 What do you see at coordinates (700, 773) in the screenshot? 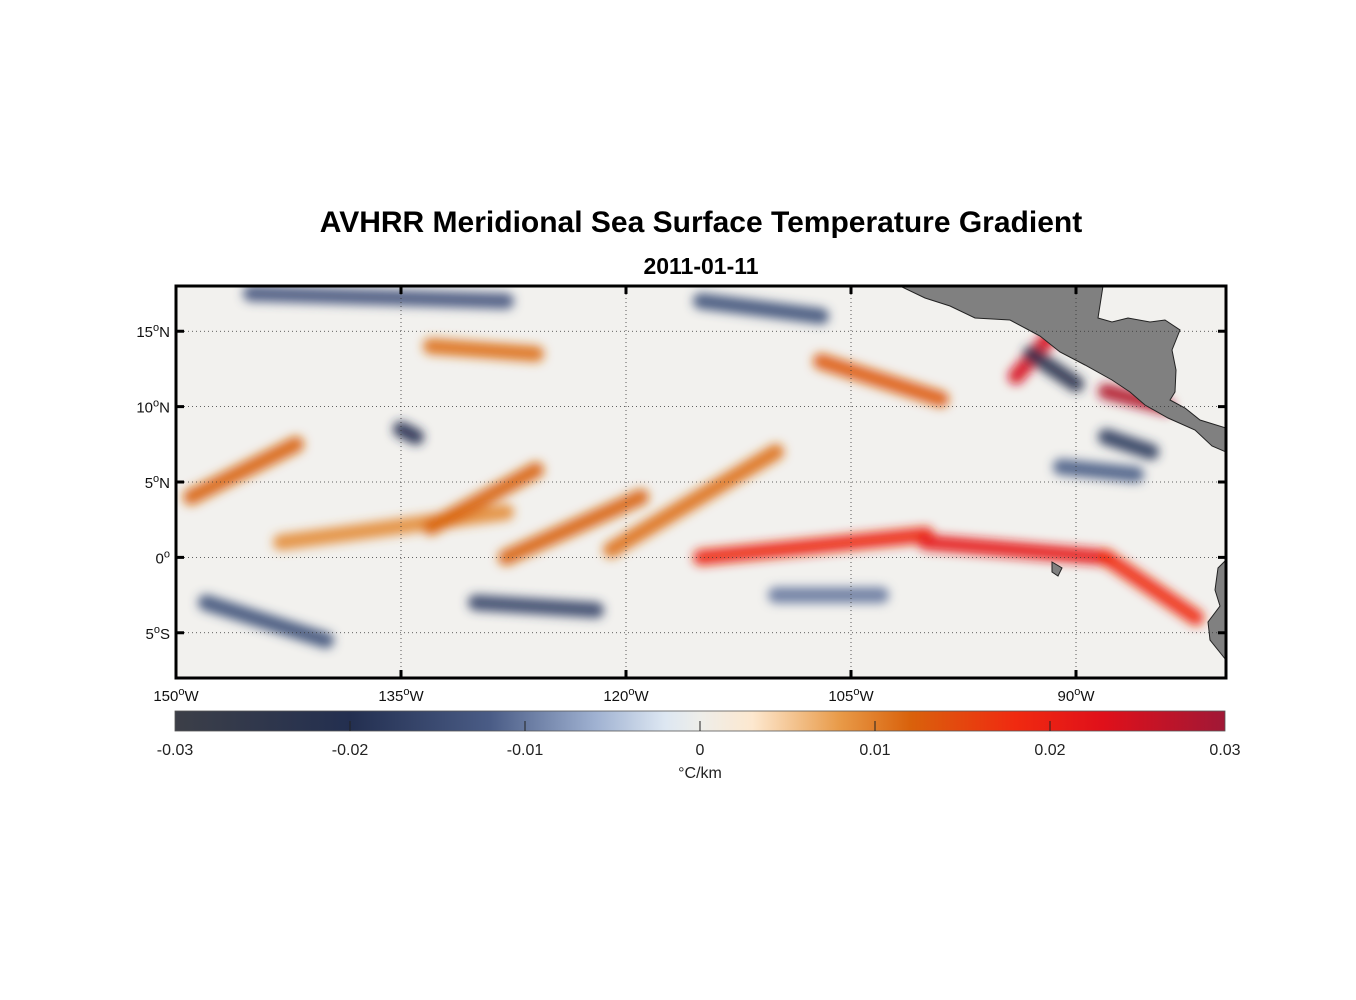
I see `colorbar-unit: °C/km` at bounding box center [700, 773].